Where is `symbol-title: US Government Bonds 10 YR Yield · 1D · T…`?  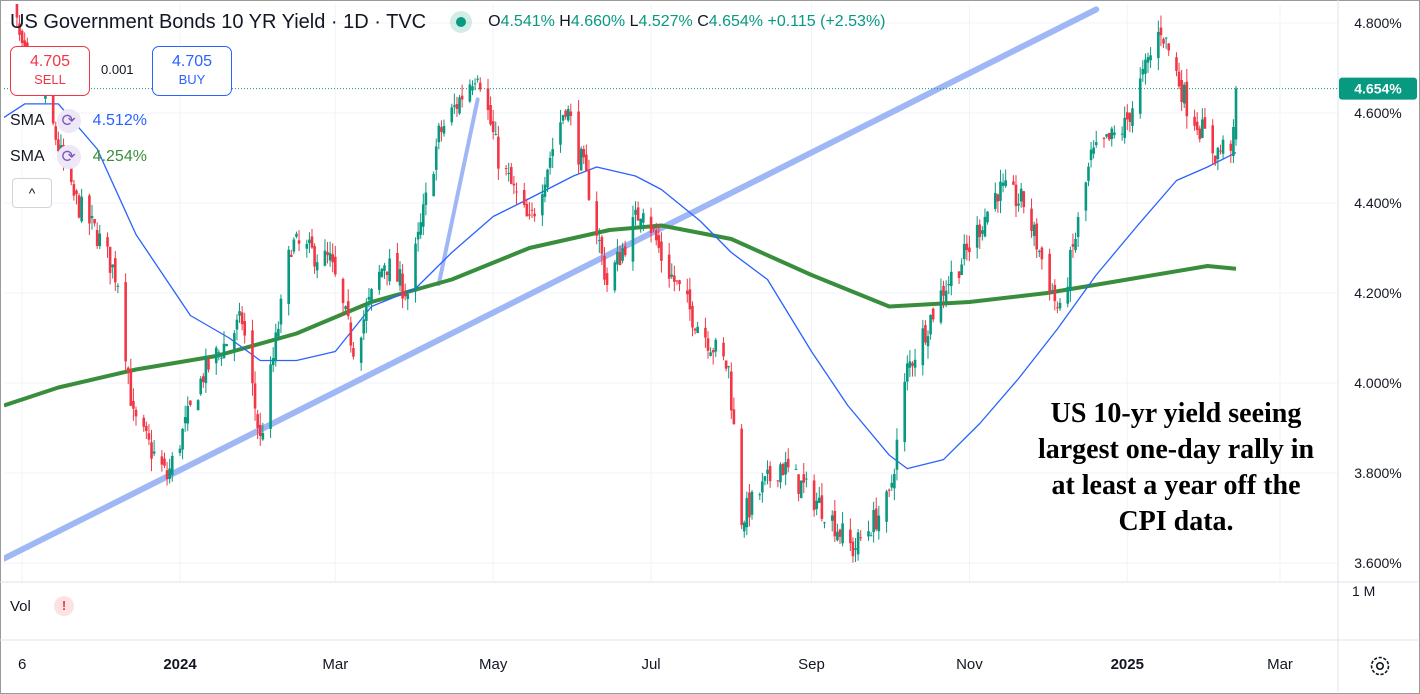 symbol-title: US Government Bonds 10 YR Yield · 1D · T… is located at coordinates (218, 21).